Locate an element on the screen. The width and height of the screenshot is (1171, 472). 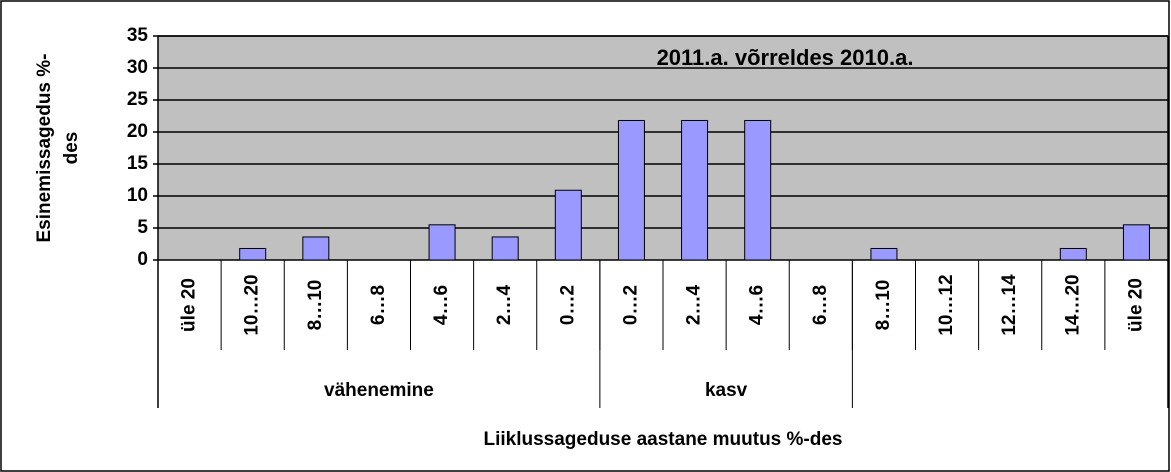
y-axis-label: des is located at coordinates (71, 148).